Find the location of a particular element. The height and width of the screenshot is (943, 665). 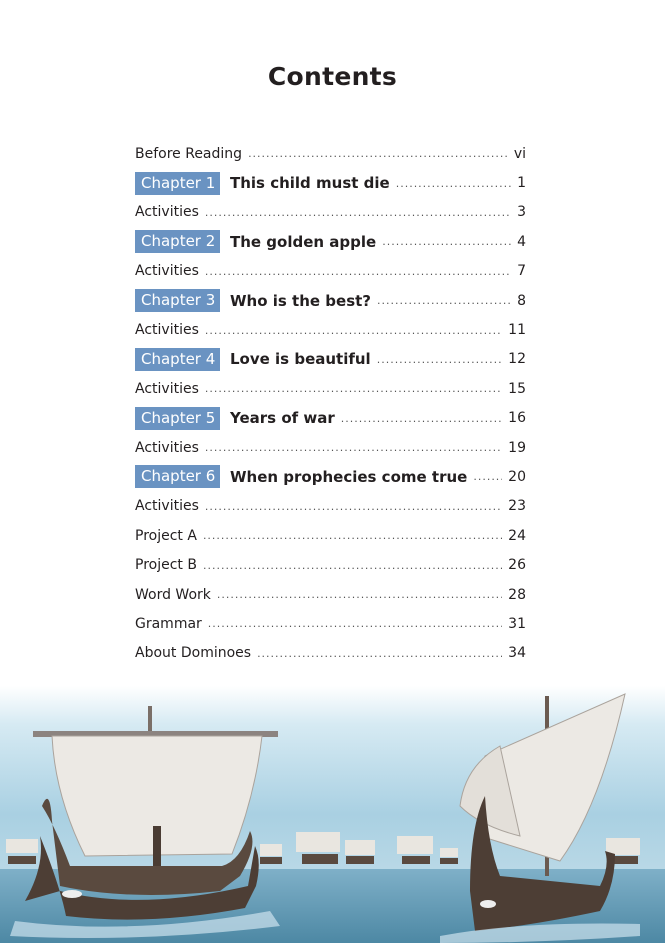

toc-chapter-entry: Chapter 6 When prophecies come true 20 is located at coordinates (330, 476).